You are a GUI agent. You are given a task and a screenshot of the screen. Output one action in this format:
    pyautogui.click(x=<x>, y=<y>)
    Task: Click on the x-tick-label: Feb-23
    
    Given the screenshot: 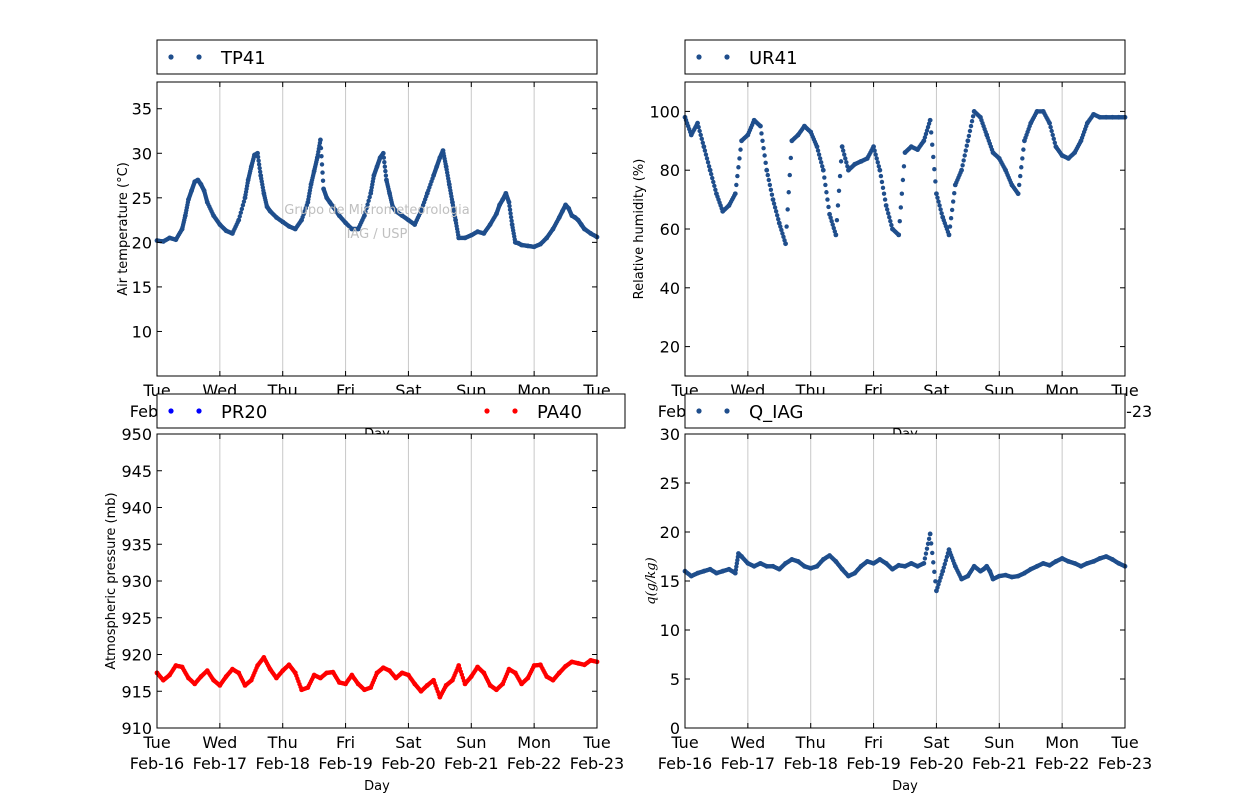 What is the action you would take?
    pyautogui.click(x=1125, y=763)
    